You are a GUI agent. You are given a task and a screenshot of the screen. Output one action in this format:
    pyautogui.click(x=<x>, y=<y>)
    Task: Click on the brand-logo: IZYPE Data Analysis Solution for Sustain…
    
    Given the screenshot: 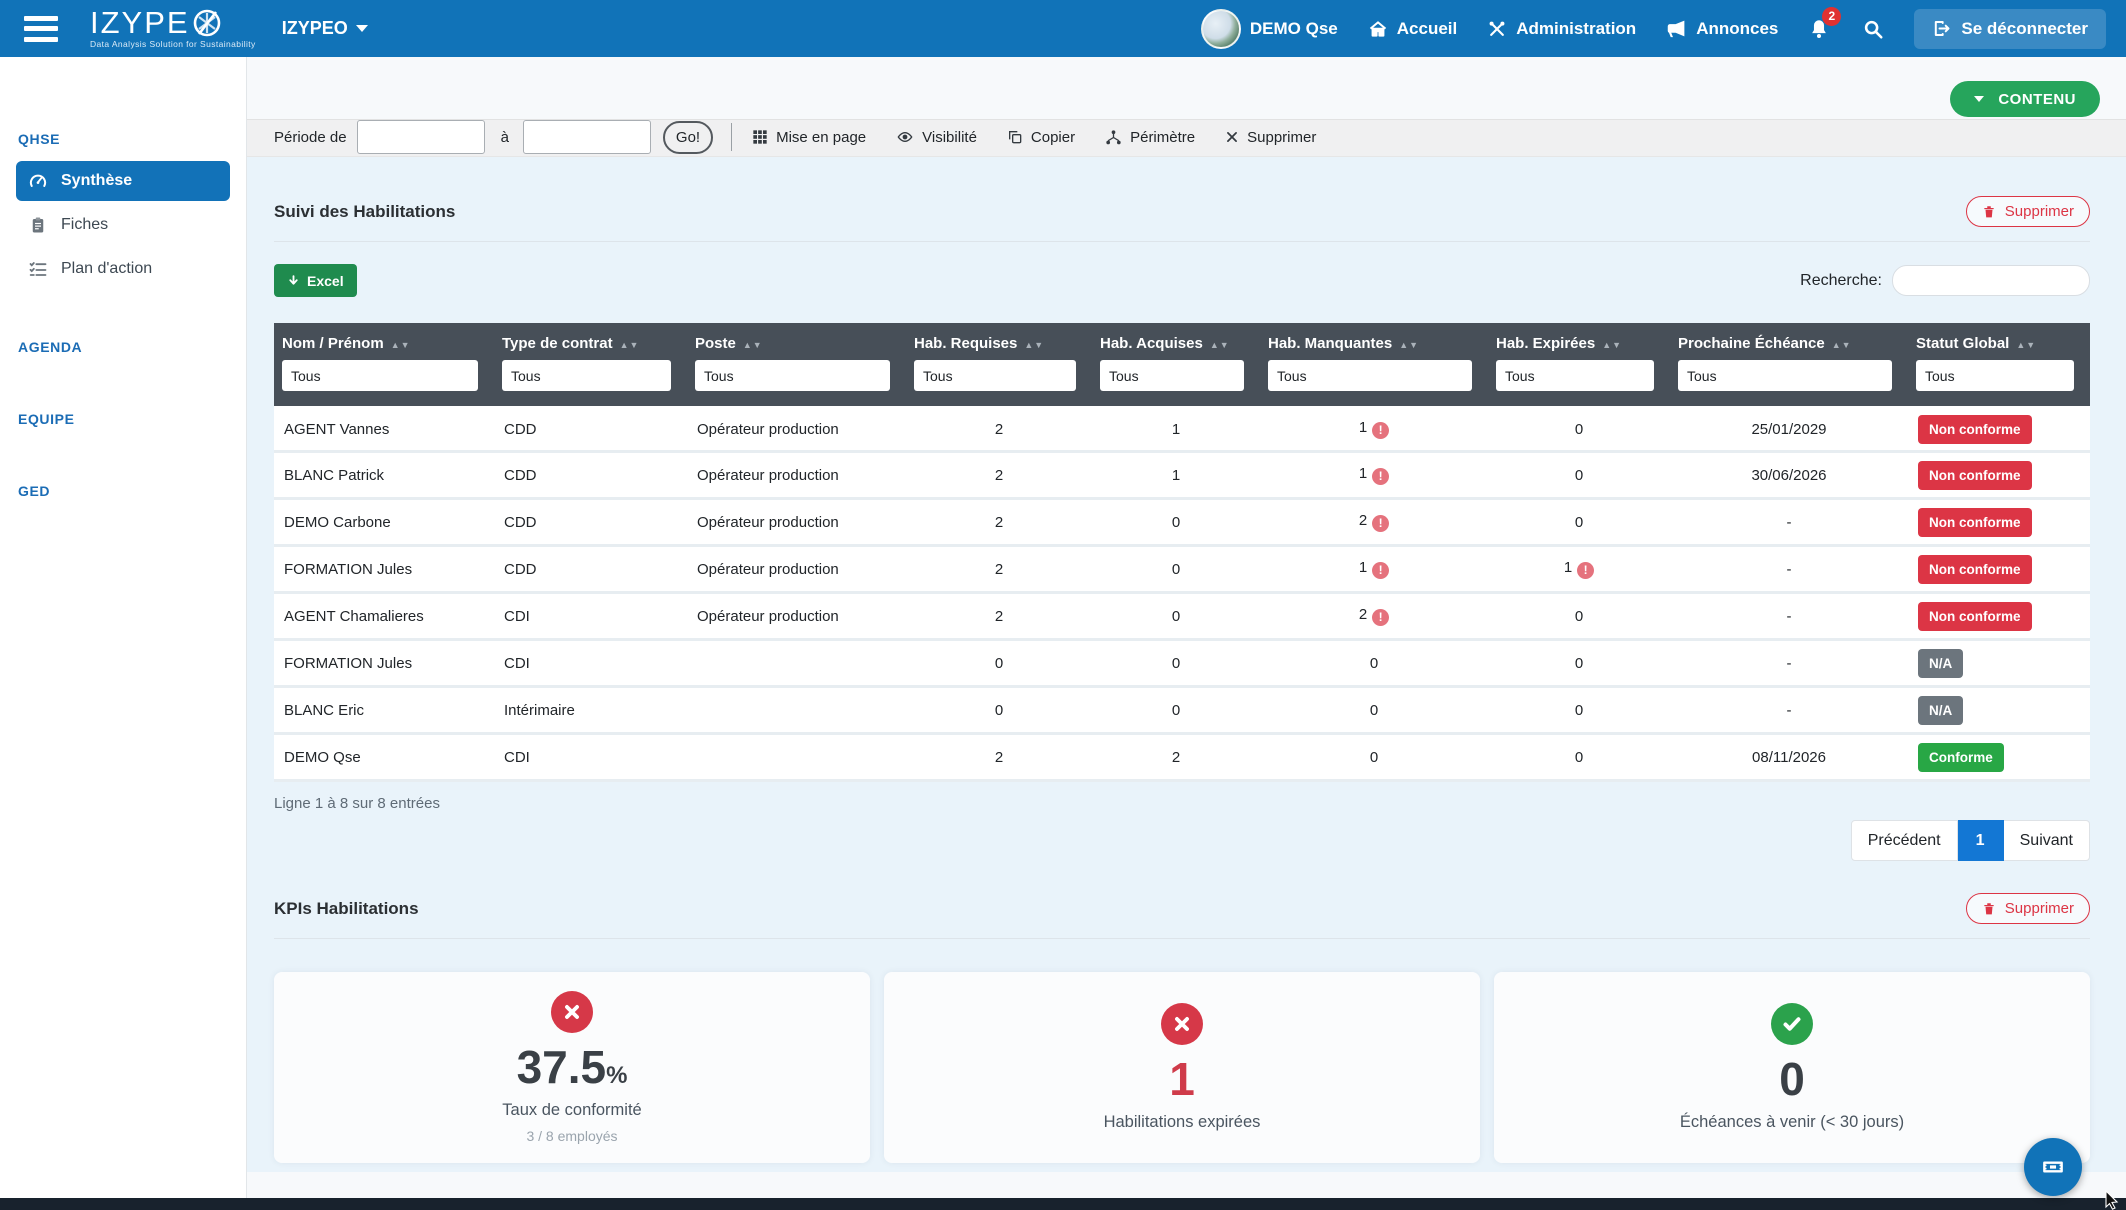 What is the action you would take?
    pyautogui.click(x=173, y=28)
    